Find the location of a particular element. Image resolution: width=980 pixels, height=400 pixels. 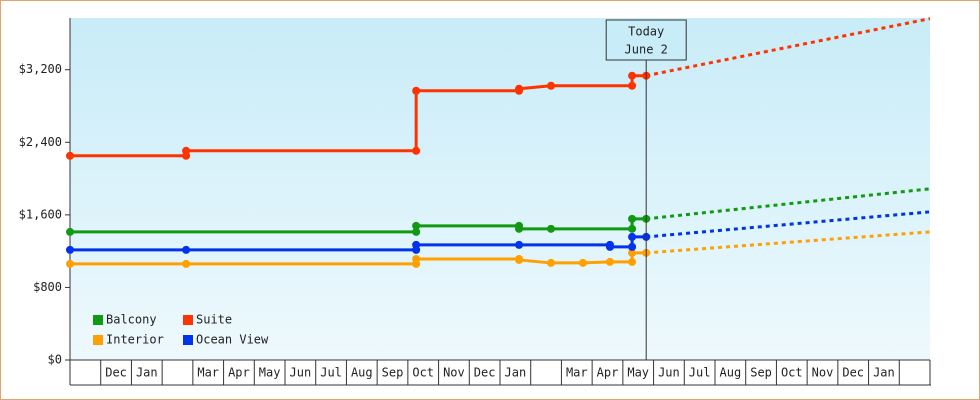

y-tick-label: $2,400 is located at coordinates (40, 142).